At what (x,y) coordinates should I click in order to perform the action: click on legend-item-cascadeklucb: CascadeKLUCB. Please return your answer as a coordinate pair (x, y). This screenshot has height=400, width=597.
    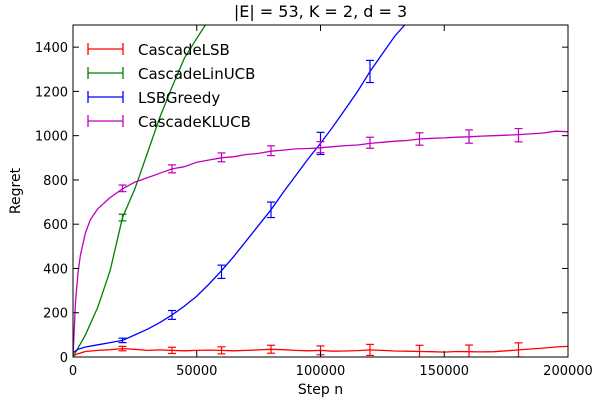
    Looking at the image, I should click on (169, 122).